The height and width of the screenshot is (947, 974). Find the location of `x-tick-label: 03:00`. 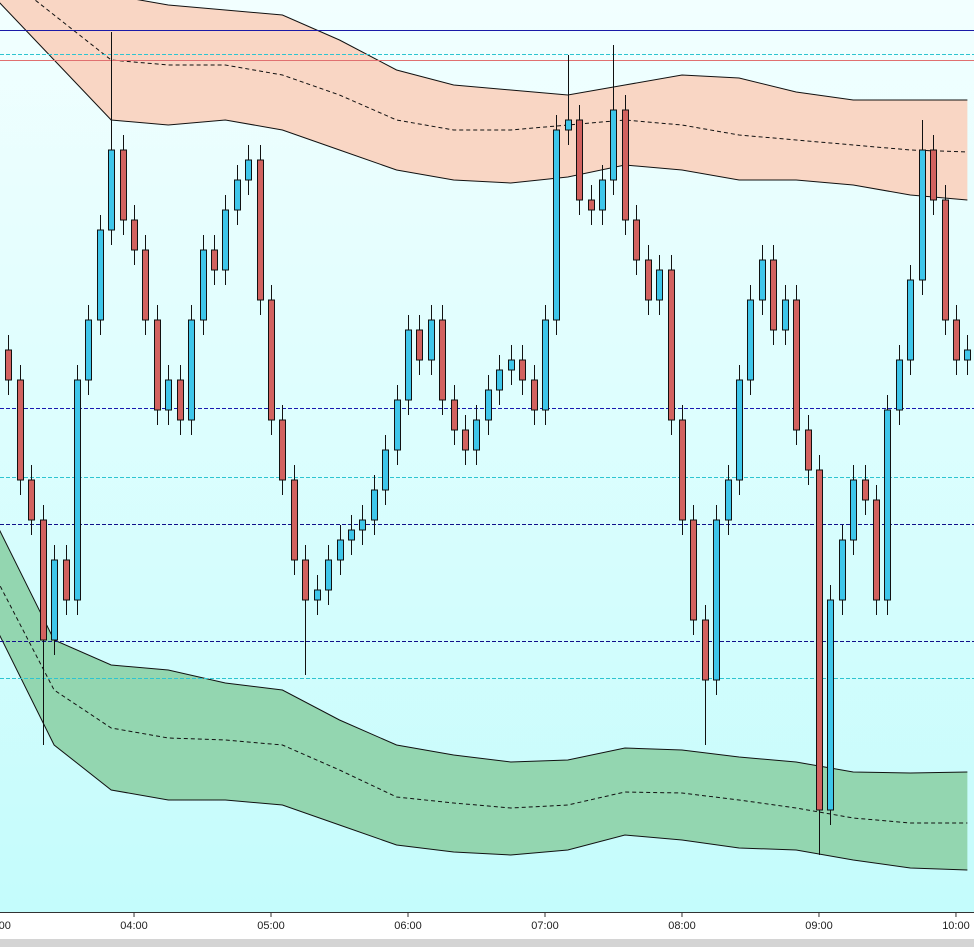

x-tick-label: 03:00 is located at coordinates (5, 926).